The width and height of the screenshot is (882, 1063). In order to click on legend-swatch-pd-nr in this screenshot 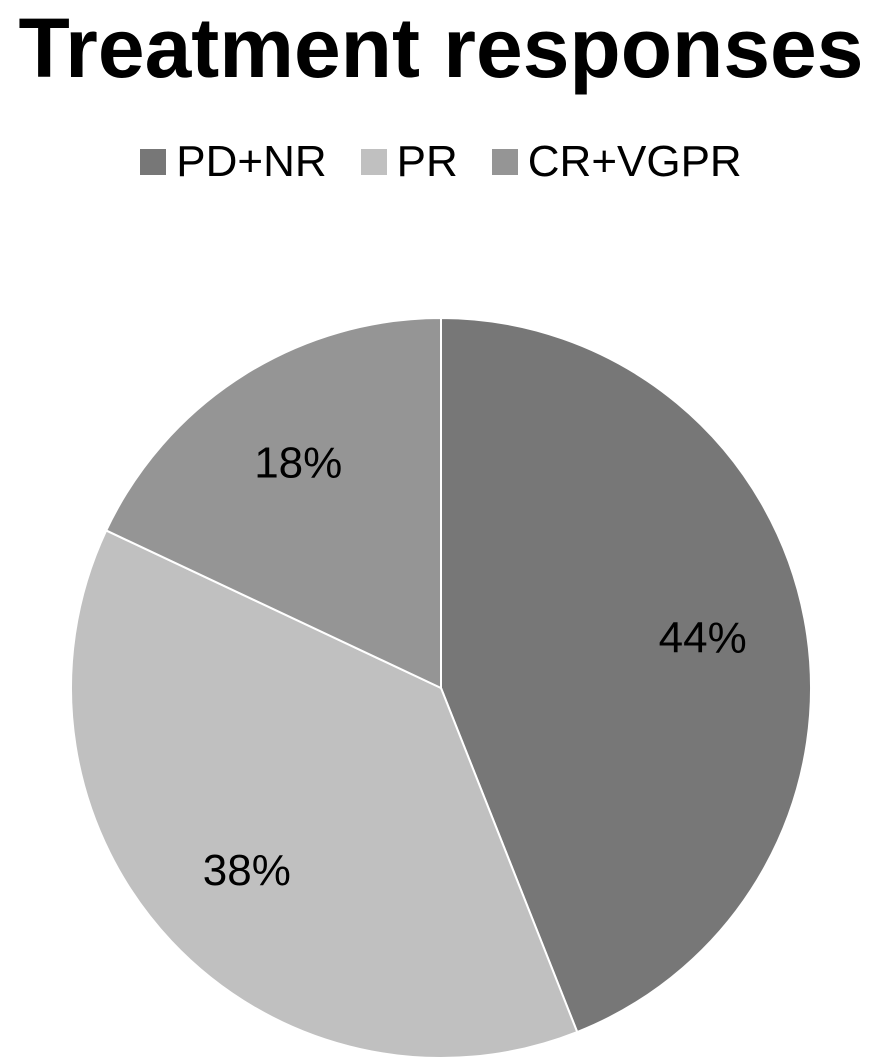, I will do `click(153, 162)`.